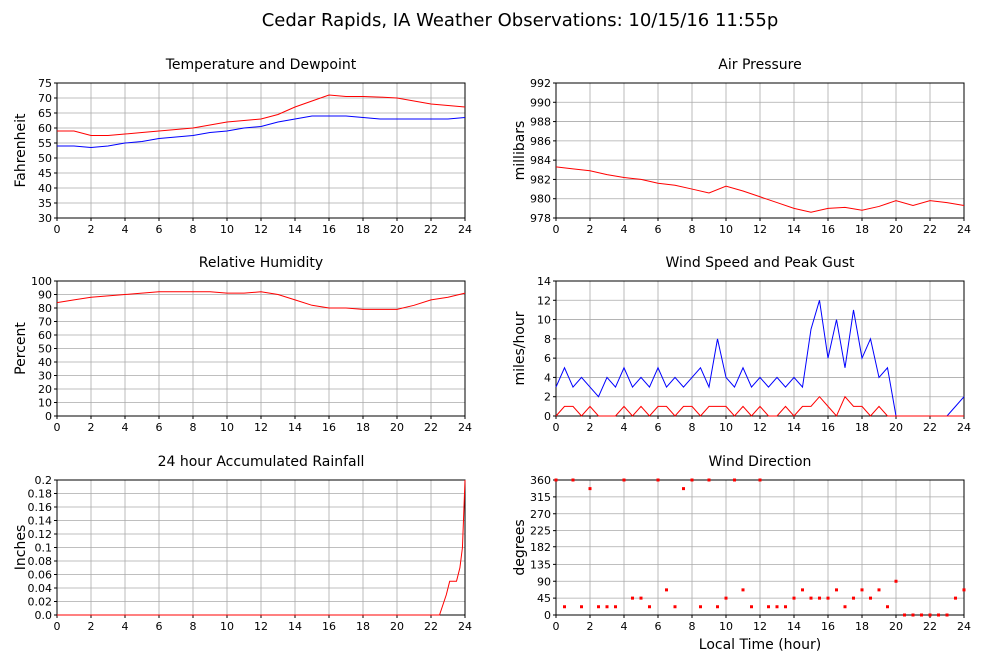  What do you see at coordinates (45, 362) in the screenshot?
I see `y-tick-label: 40` at bounding box center [45, 362].